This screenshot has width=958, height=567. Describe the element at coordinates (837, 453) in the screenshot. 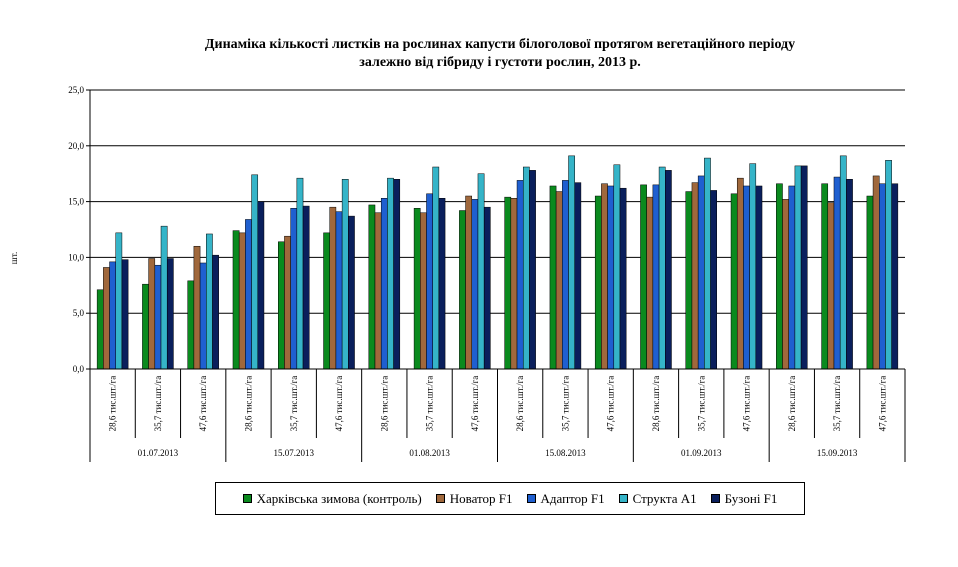

I see `group-label: 15.09.2013` at that location.